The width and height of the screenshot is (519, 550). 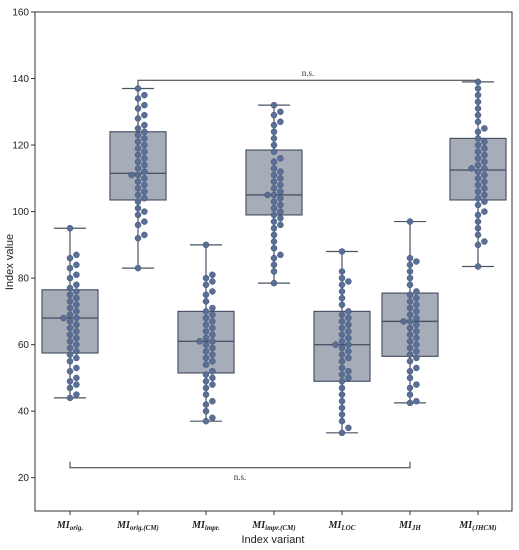 What do you see at coordinates (24, 345) in the screenshot?
I see `y-tick-label: 60` at bounding box center [24, 345].